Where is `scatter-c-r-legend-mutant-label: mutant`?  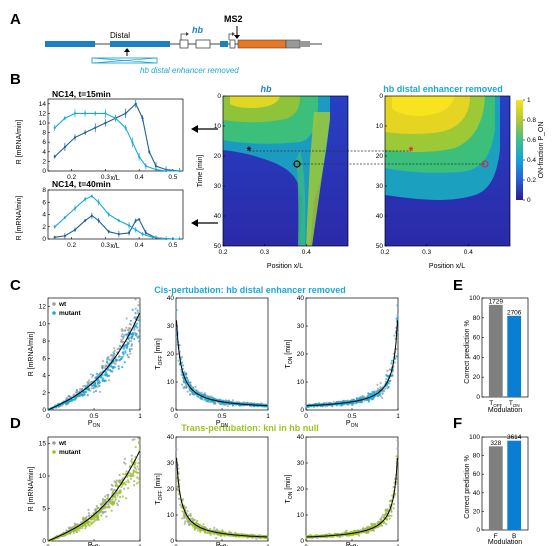 scatter-c-r-legend-mutant-label: mutant is located at coordinates (70, 313).